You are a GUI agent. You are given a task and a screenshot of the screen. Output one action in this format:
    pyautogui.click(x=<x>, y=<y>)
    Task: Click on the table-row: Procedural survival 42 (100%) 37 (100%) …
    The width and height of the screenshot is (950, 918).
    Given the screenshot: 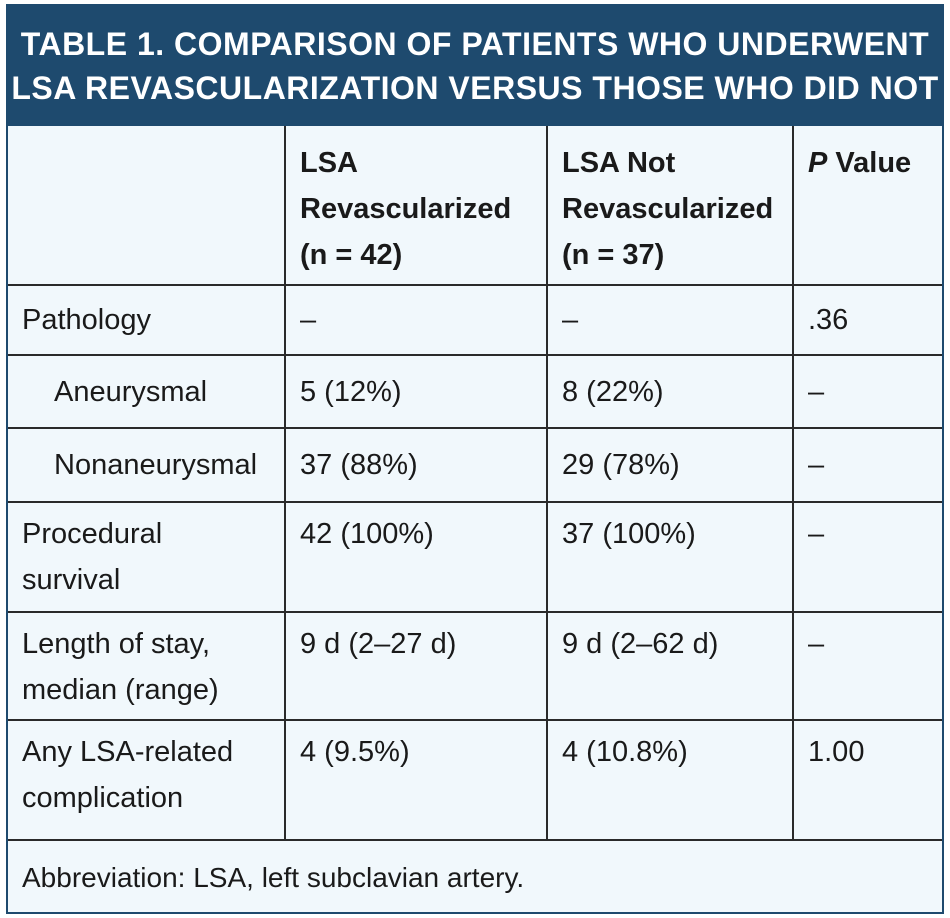 What is the action you would take?
    pyautogui.click(x=475, y=557)
    